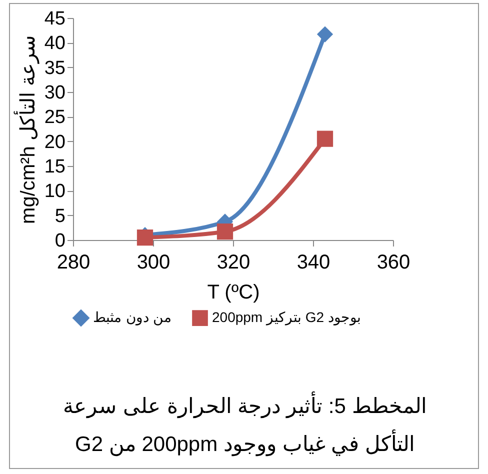 The height and width of the screenshot is (474, 488). I want to click on y-tick-label: 10, so click(55, 191).